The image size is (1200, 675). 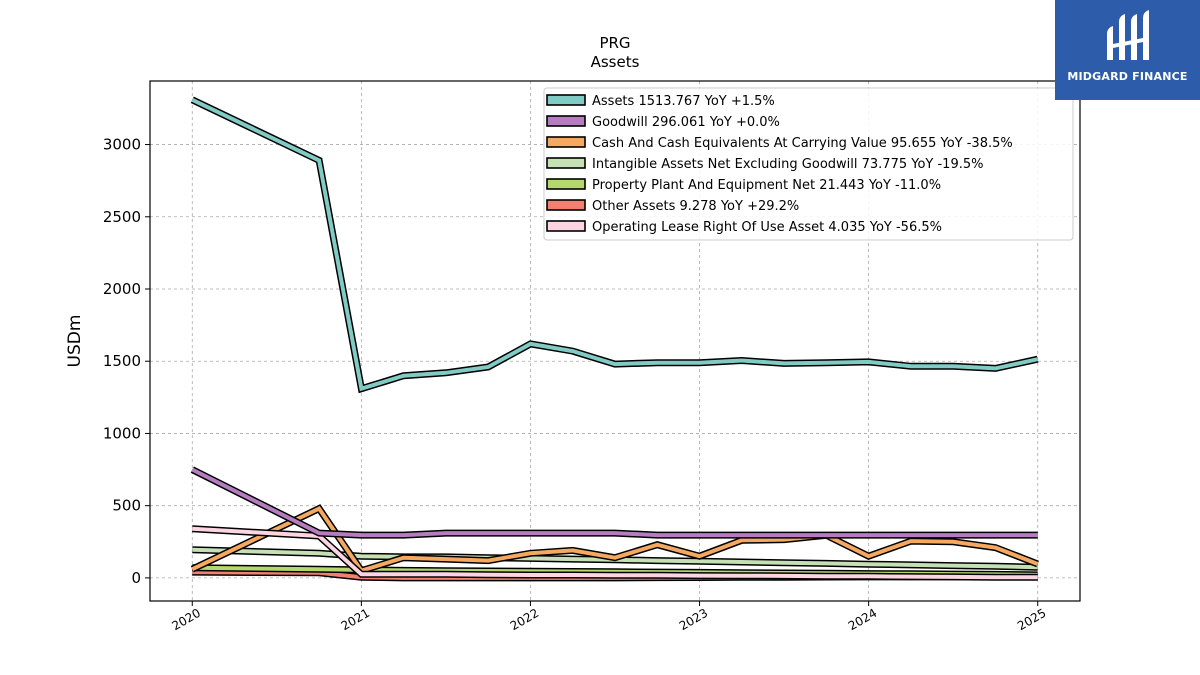 What do you see at coordinates (122, 289) in the screenshot?
I see `y-tick-label: 2000` at bounding box center [122, 289].